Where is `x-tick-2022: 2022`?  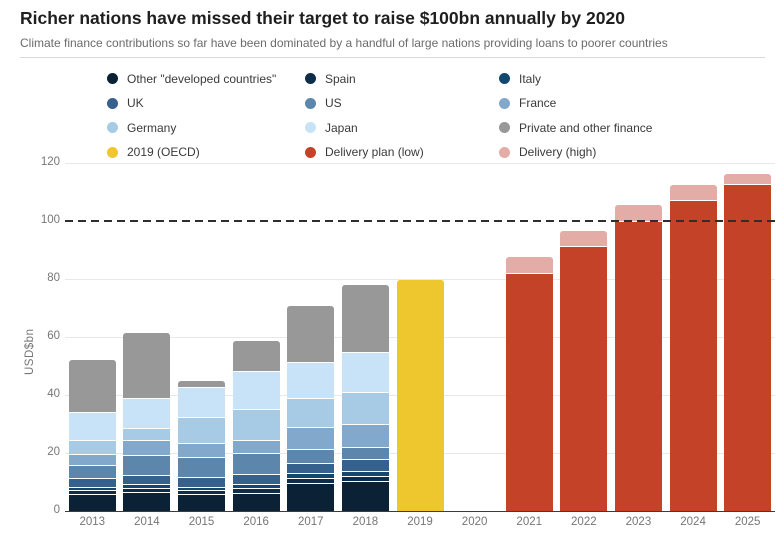
x-tick-2022: 2022 is located at coordinates (584, 522).